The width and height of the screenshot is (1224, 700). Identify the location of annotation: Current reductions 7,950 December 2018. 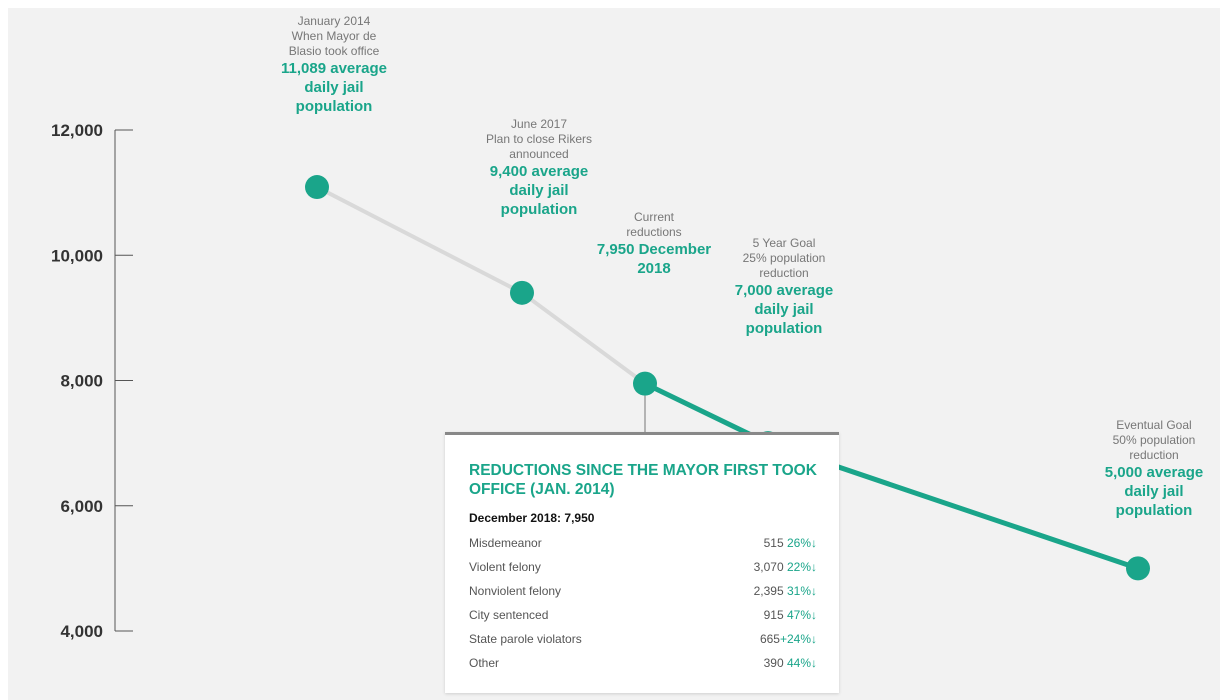
(654, 244).